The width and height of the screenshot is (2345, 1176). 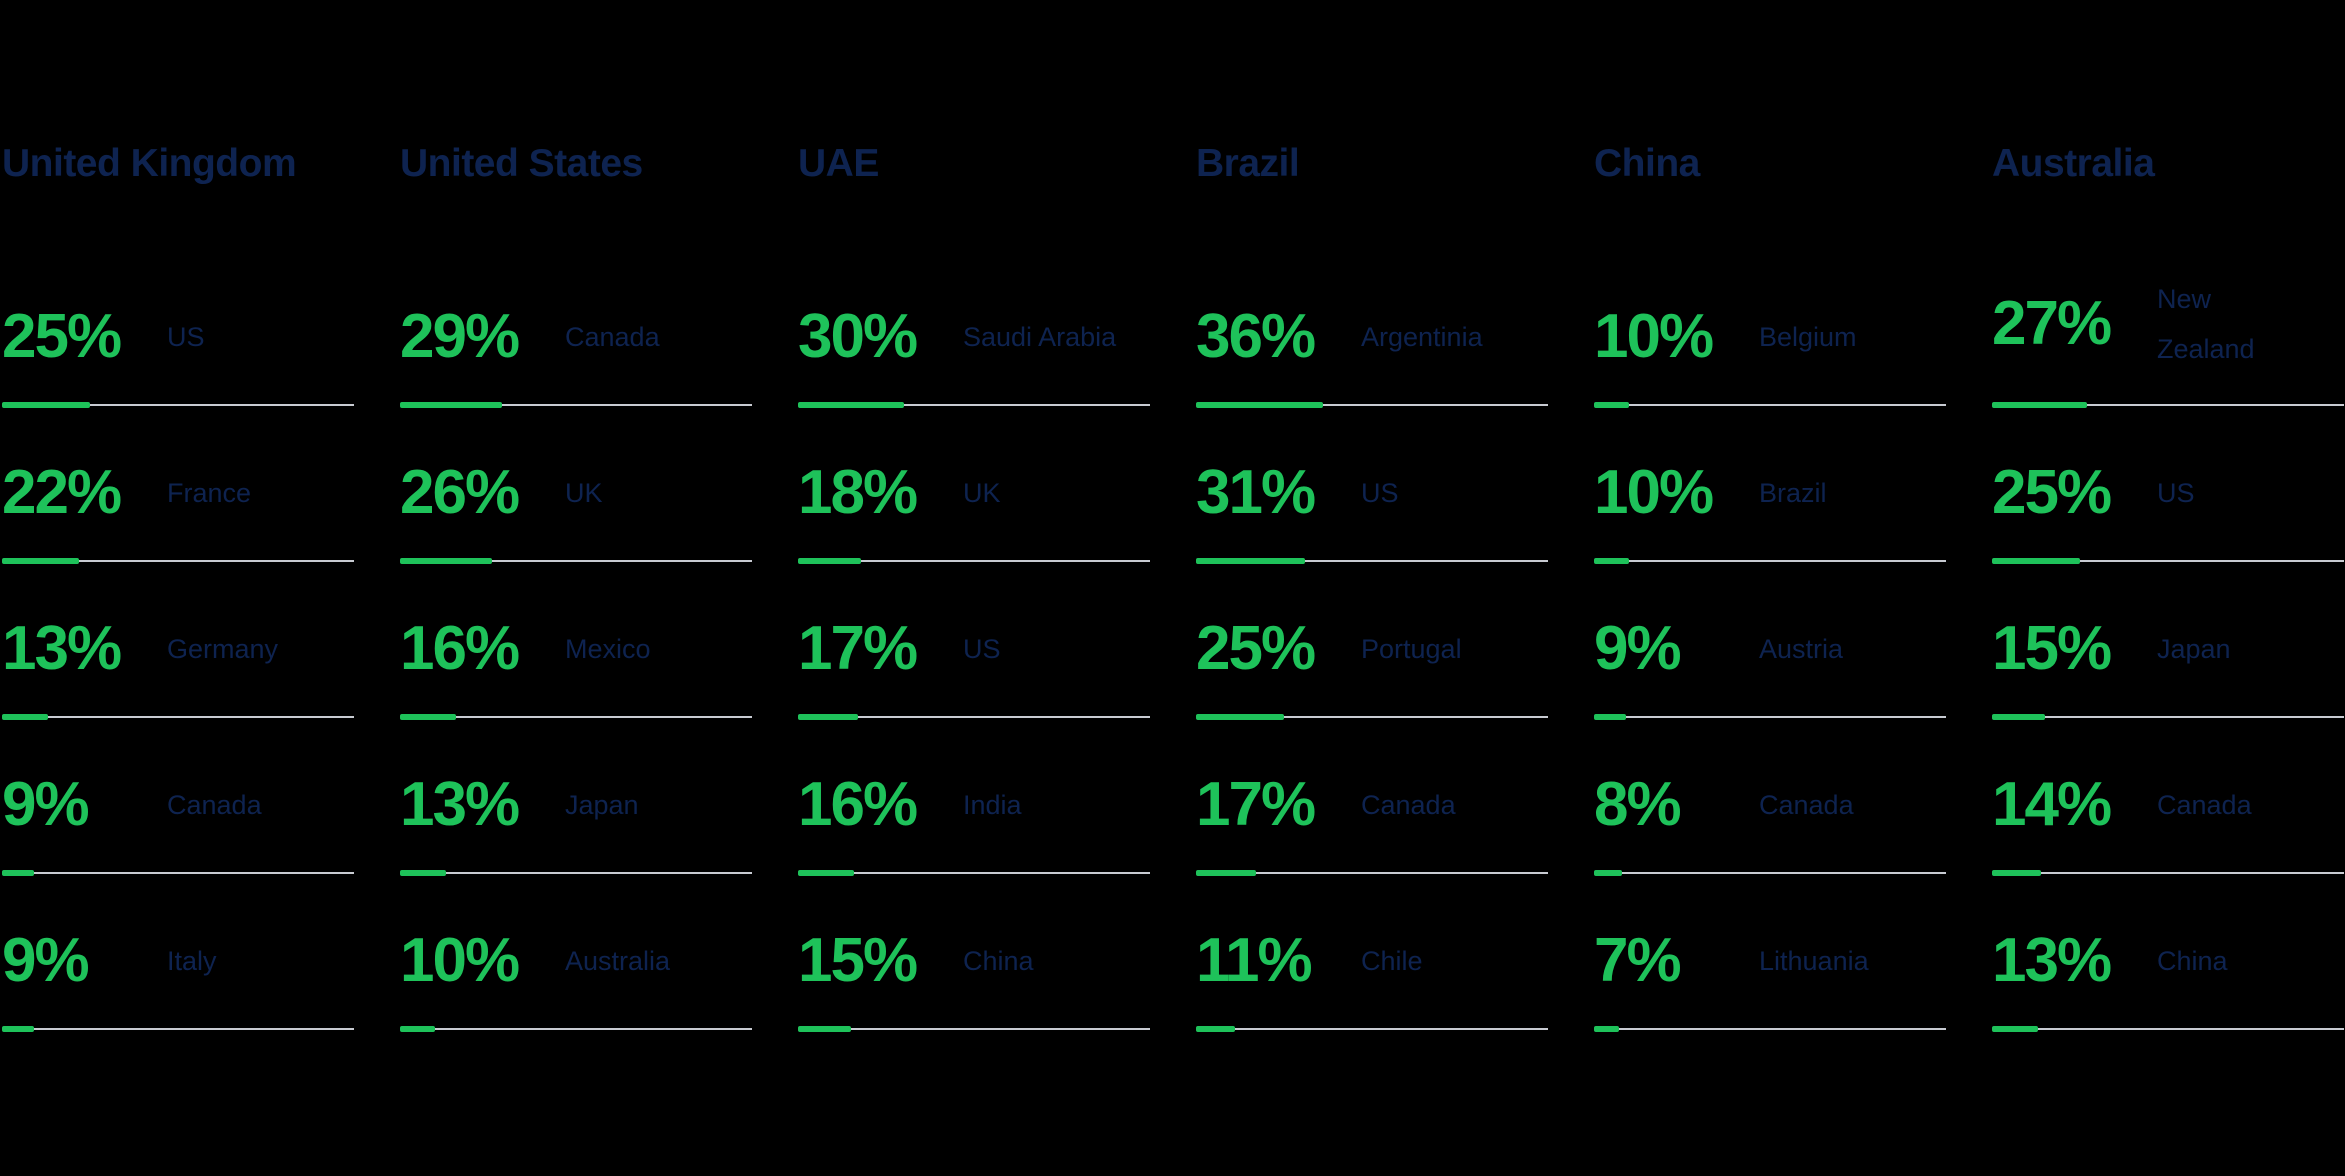 What do you see at coordinates (1770, 665) in the screenshot?
I see `stat-row: 9% Austria` at bounding box center [1770, 665].